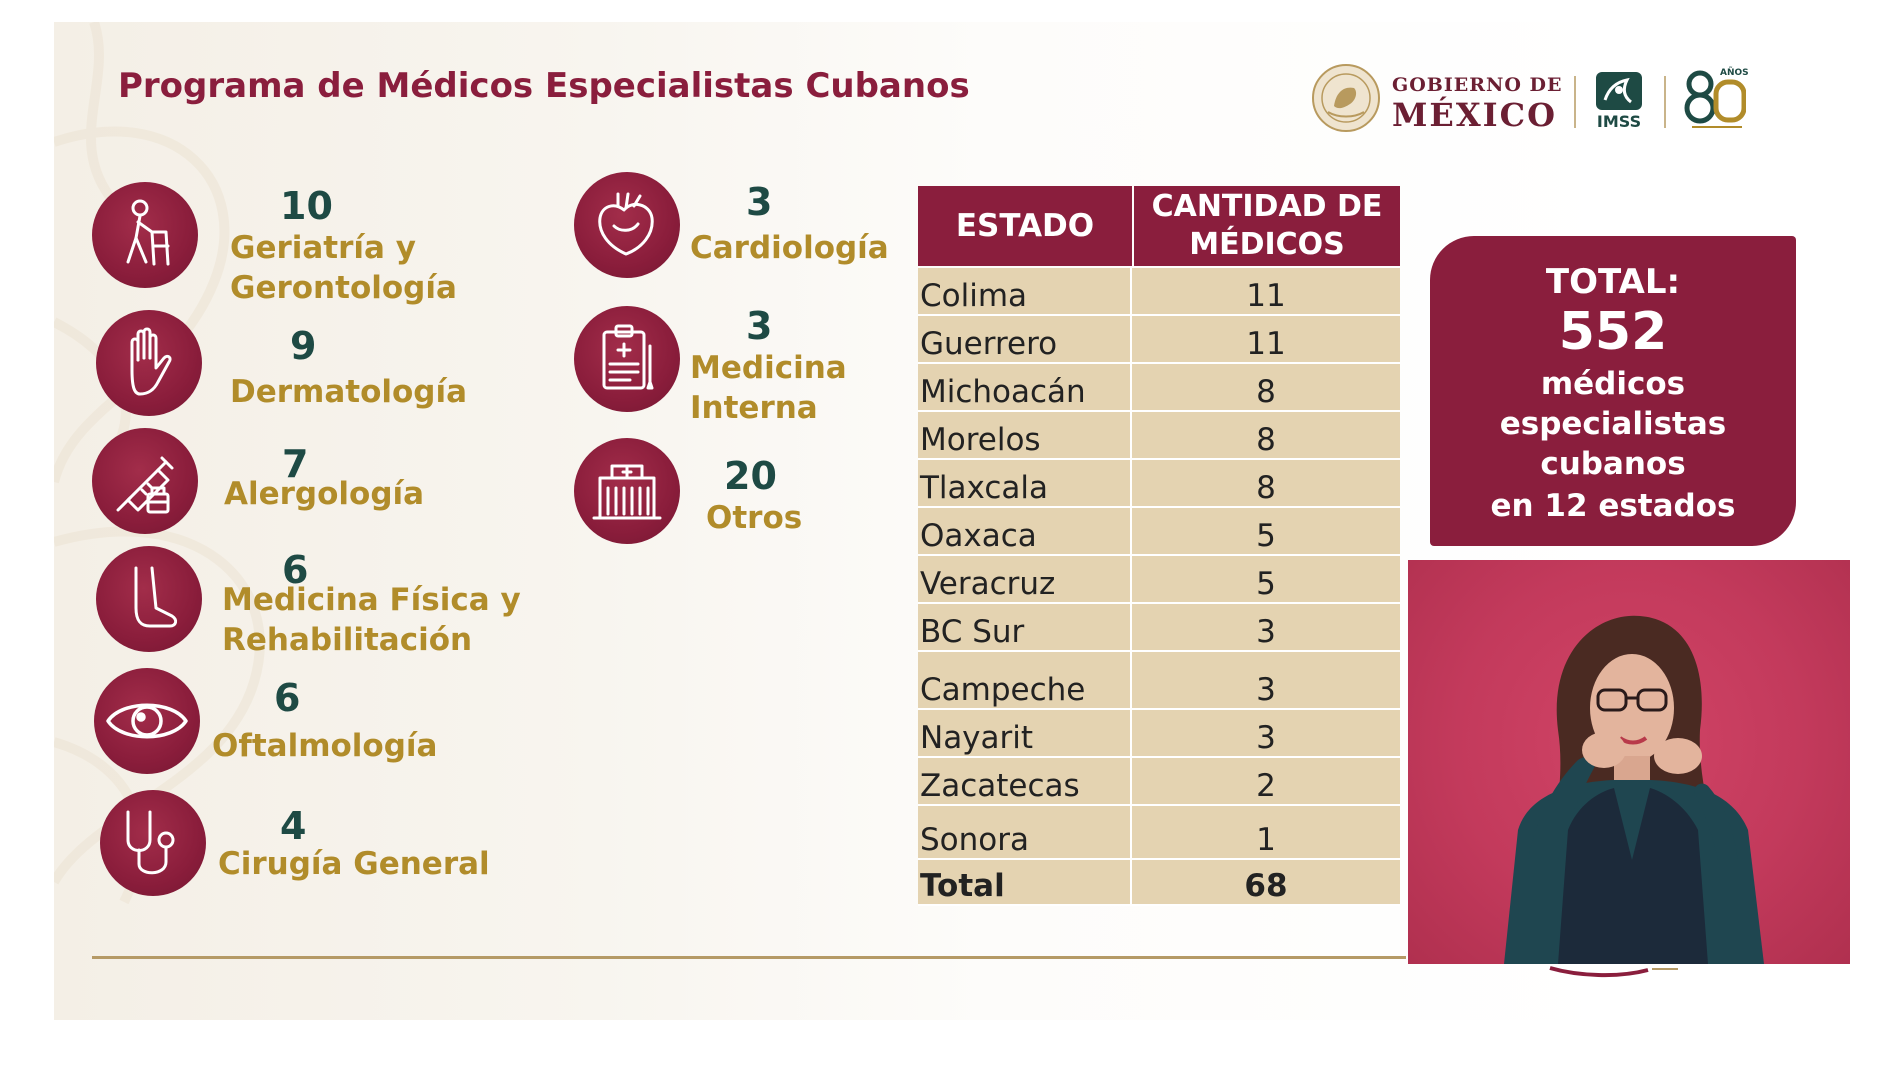  I want to click on specialty-label: Rehabilitación, so click(347, 640).